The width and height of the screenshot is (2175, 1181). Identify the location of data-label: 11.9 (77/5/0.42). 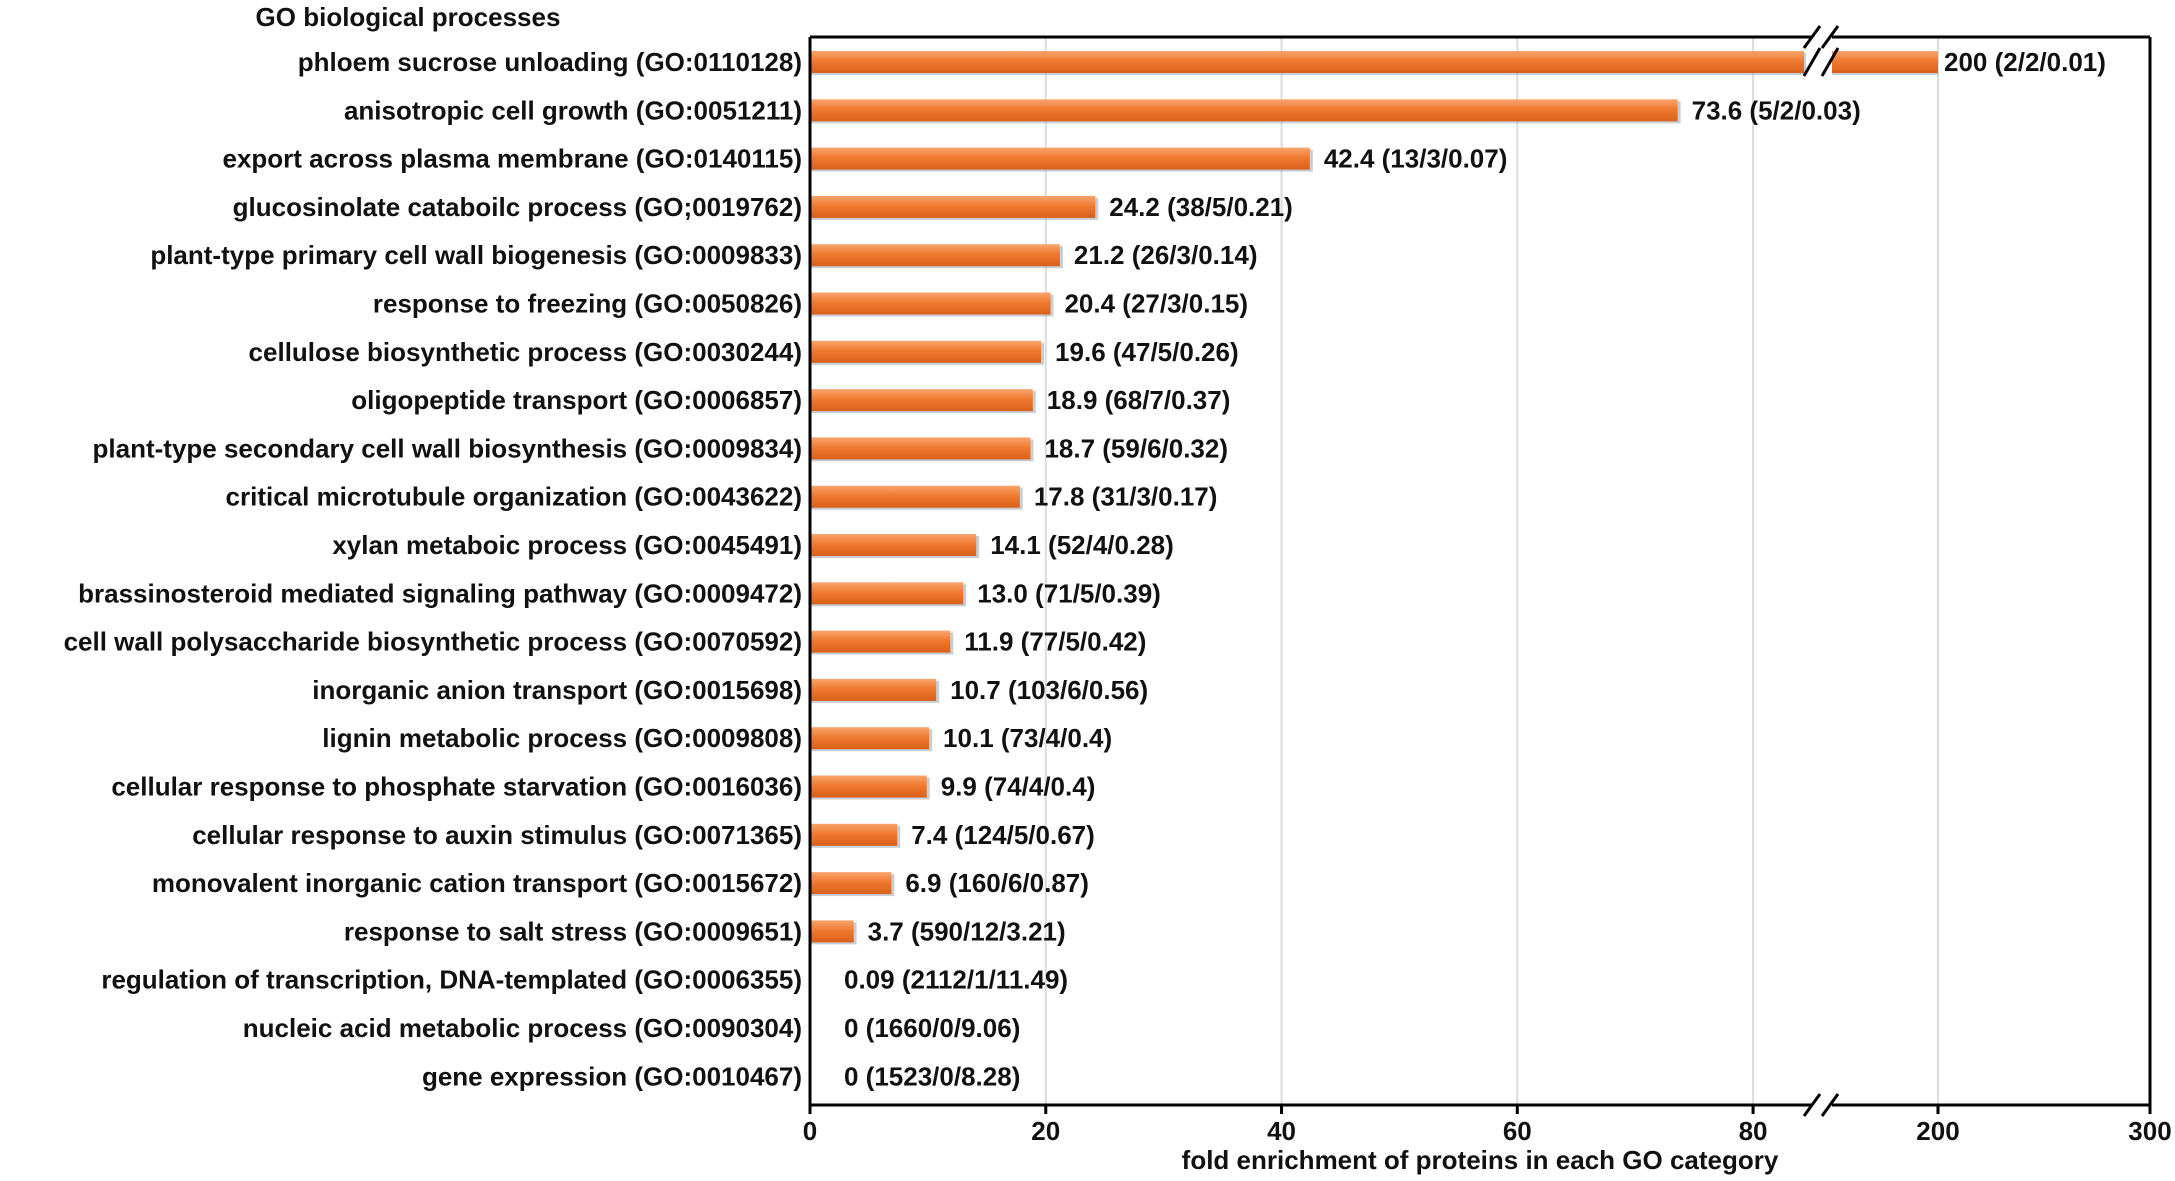
(1055, 642).